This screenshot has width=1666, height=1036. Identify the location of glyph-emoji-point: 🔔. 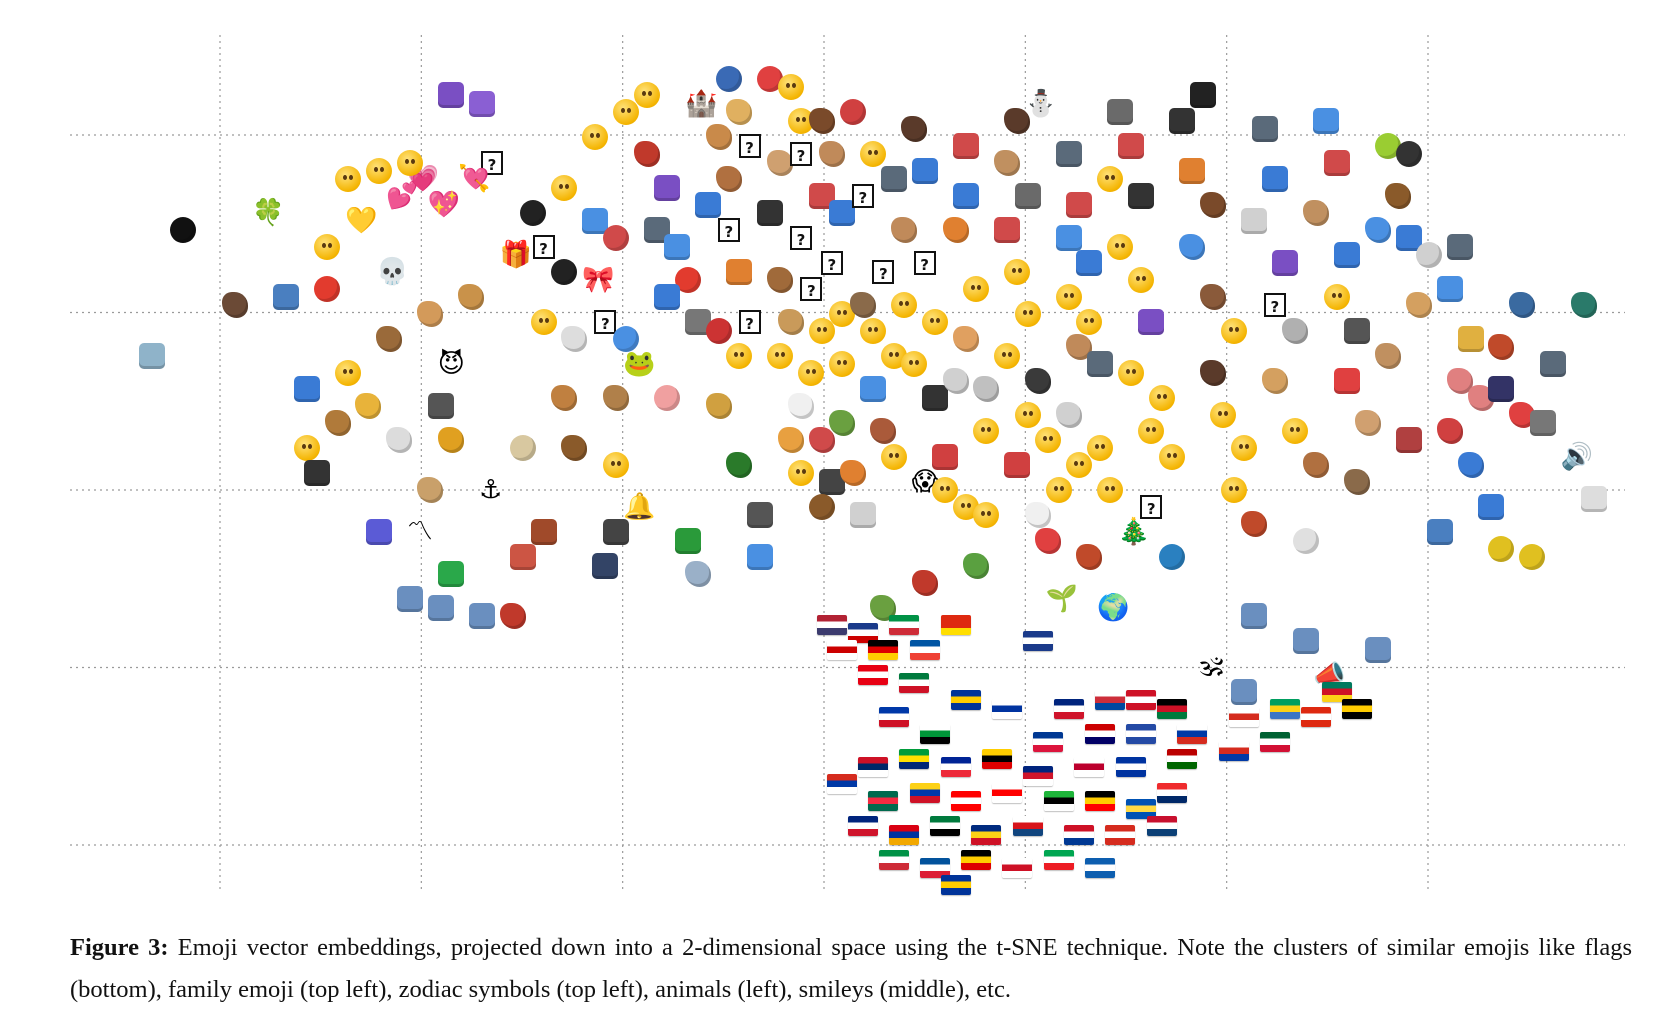
(639, 507).